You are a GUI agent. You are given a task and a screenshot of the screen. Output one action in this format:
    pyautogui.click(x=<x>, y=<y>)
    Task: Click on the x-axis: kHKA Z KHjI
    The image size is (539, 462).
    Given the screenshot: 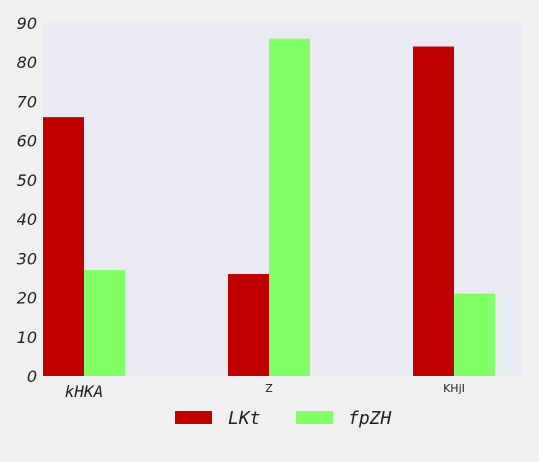 What is the action you would take?
    pyautogui.click(x=265, y=391)
    